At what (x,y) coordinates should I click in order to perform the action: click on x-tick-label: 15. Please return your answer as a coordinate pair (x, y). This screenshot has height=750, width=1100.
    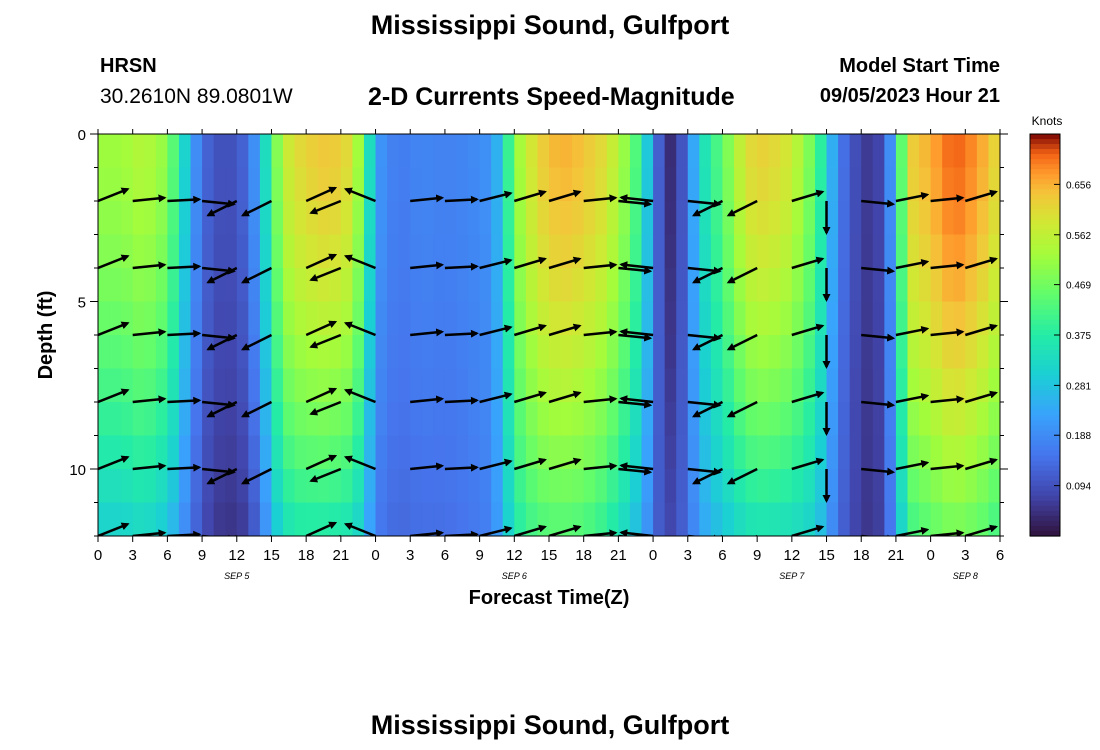
    Looking at the image, I should click on (826, 555).